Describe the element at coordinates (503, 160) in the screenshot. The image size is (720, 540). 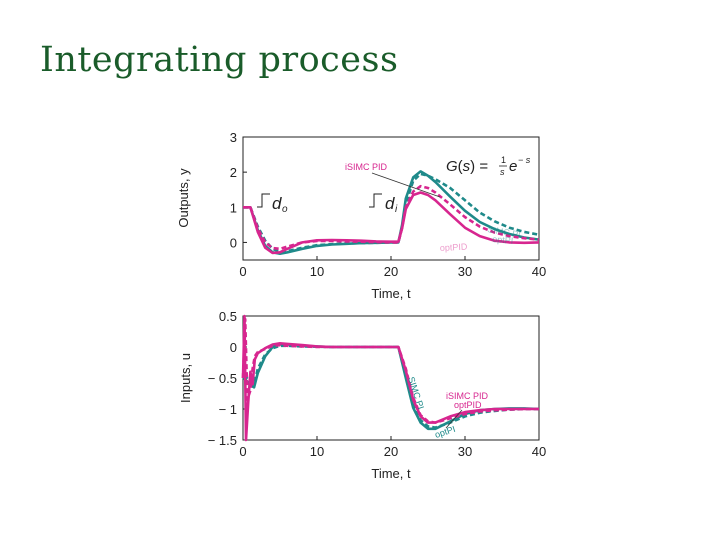
I see `model-frac-num: 1` at that location.